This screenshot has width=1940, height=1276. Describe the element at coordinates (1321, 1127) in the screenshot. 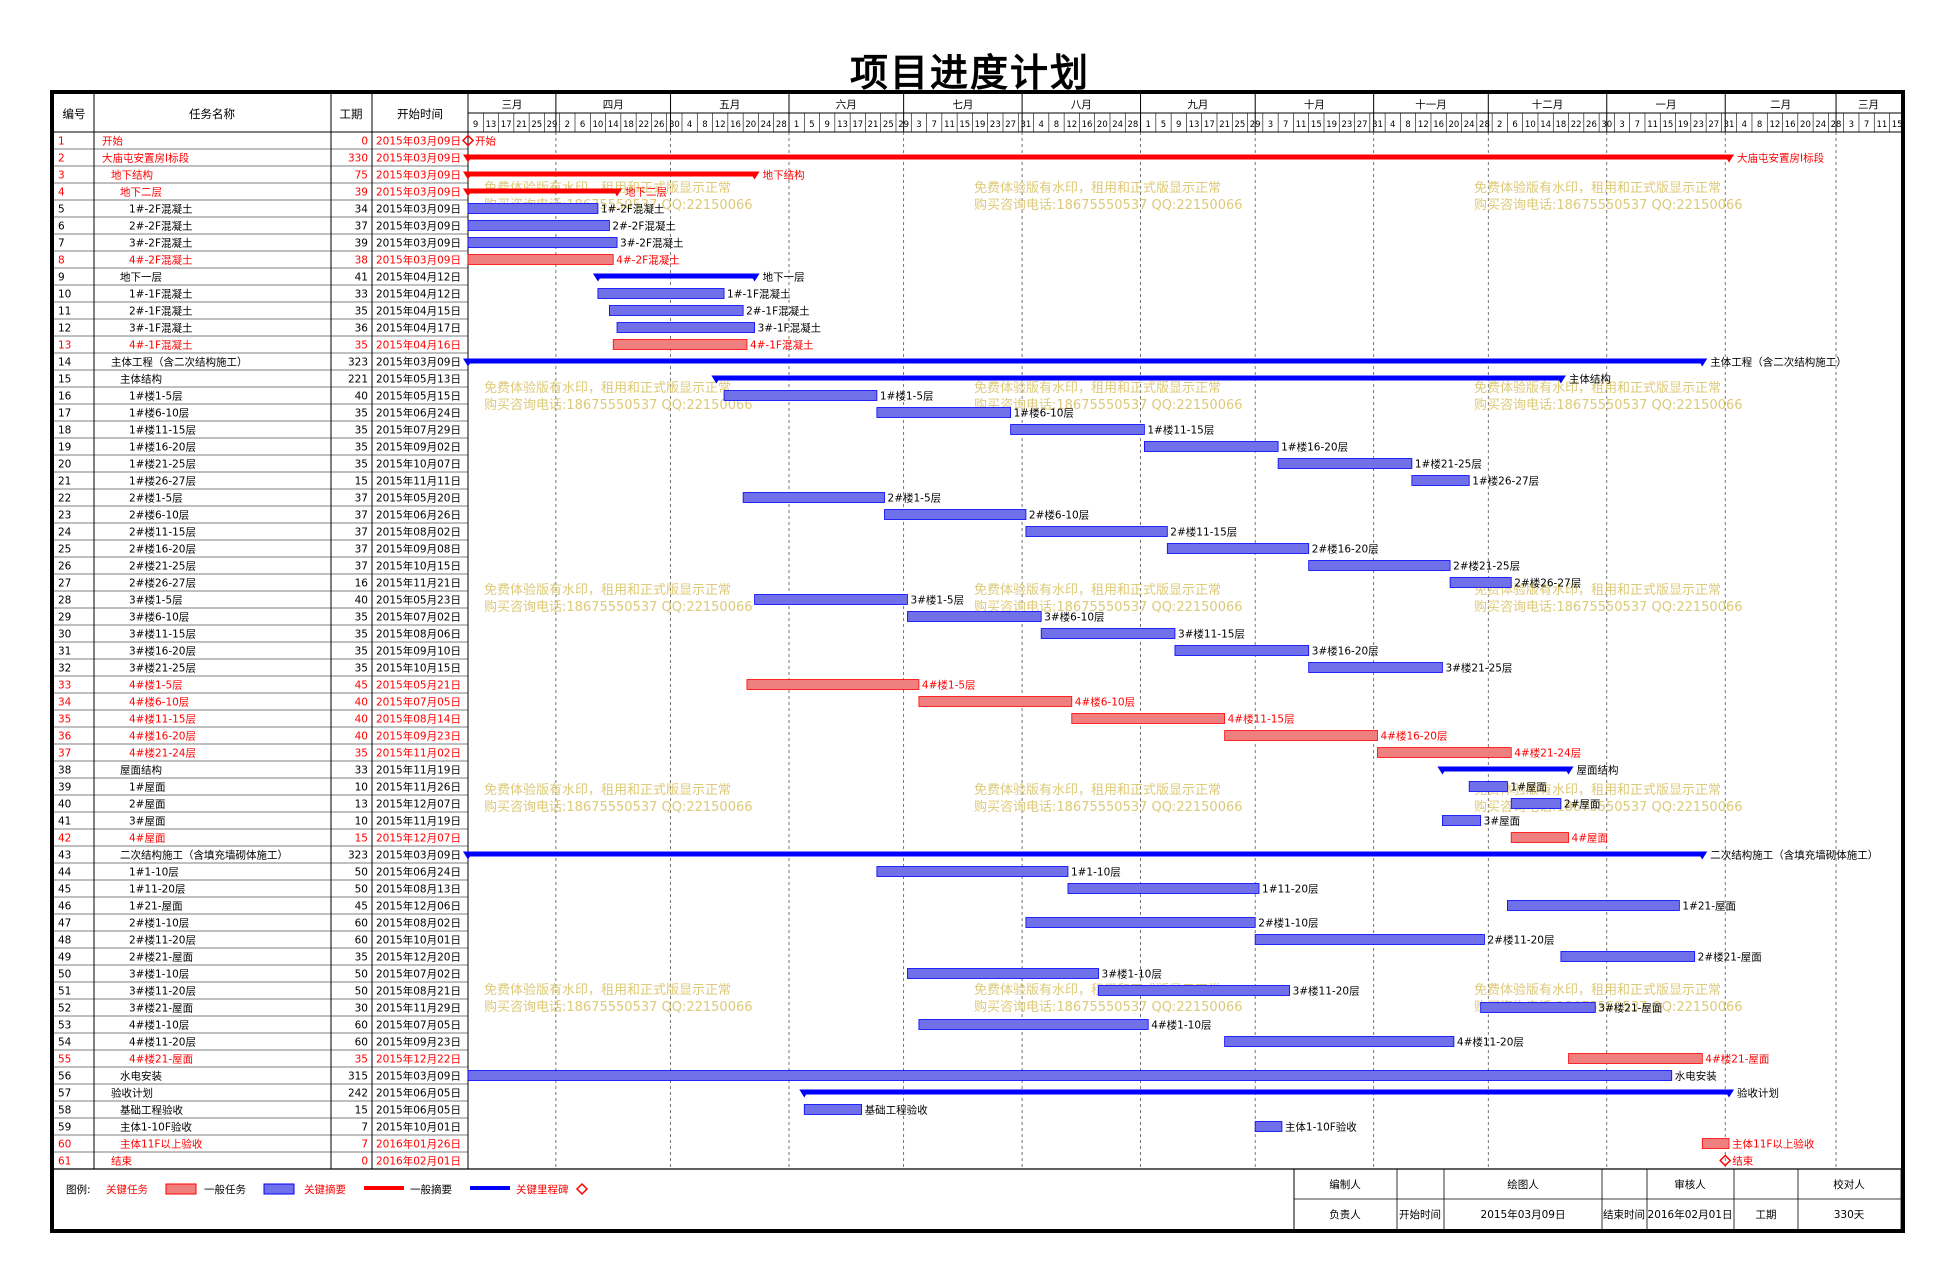

I see `task-bar-label: 主体1-10F验收` at that location.